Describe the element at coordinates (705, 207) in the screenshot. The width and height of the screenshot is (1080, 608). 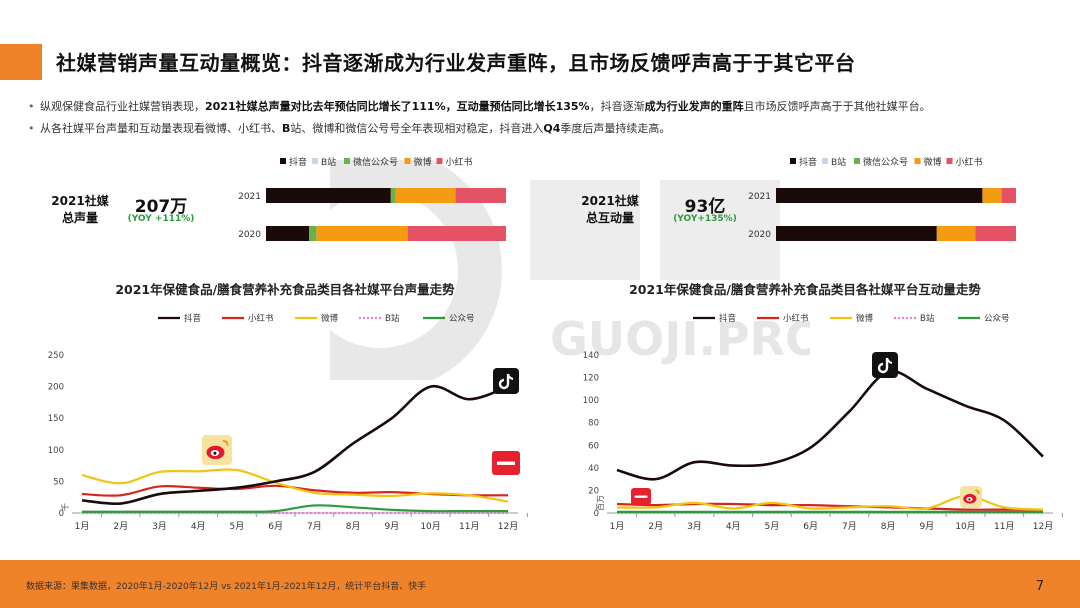
I see `kpi-interaction-value: 93亿` at that location.